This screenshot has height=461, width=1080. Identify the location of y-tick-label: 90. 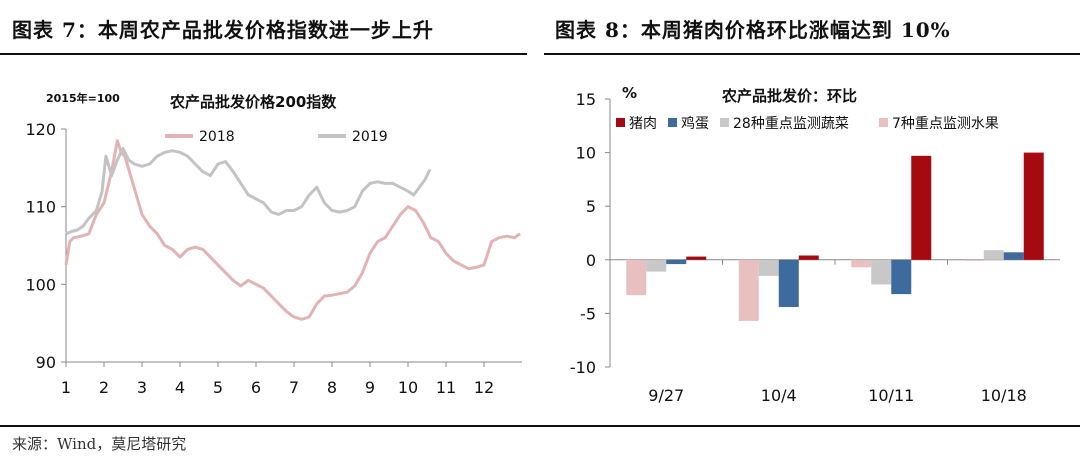
(46, 362).